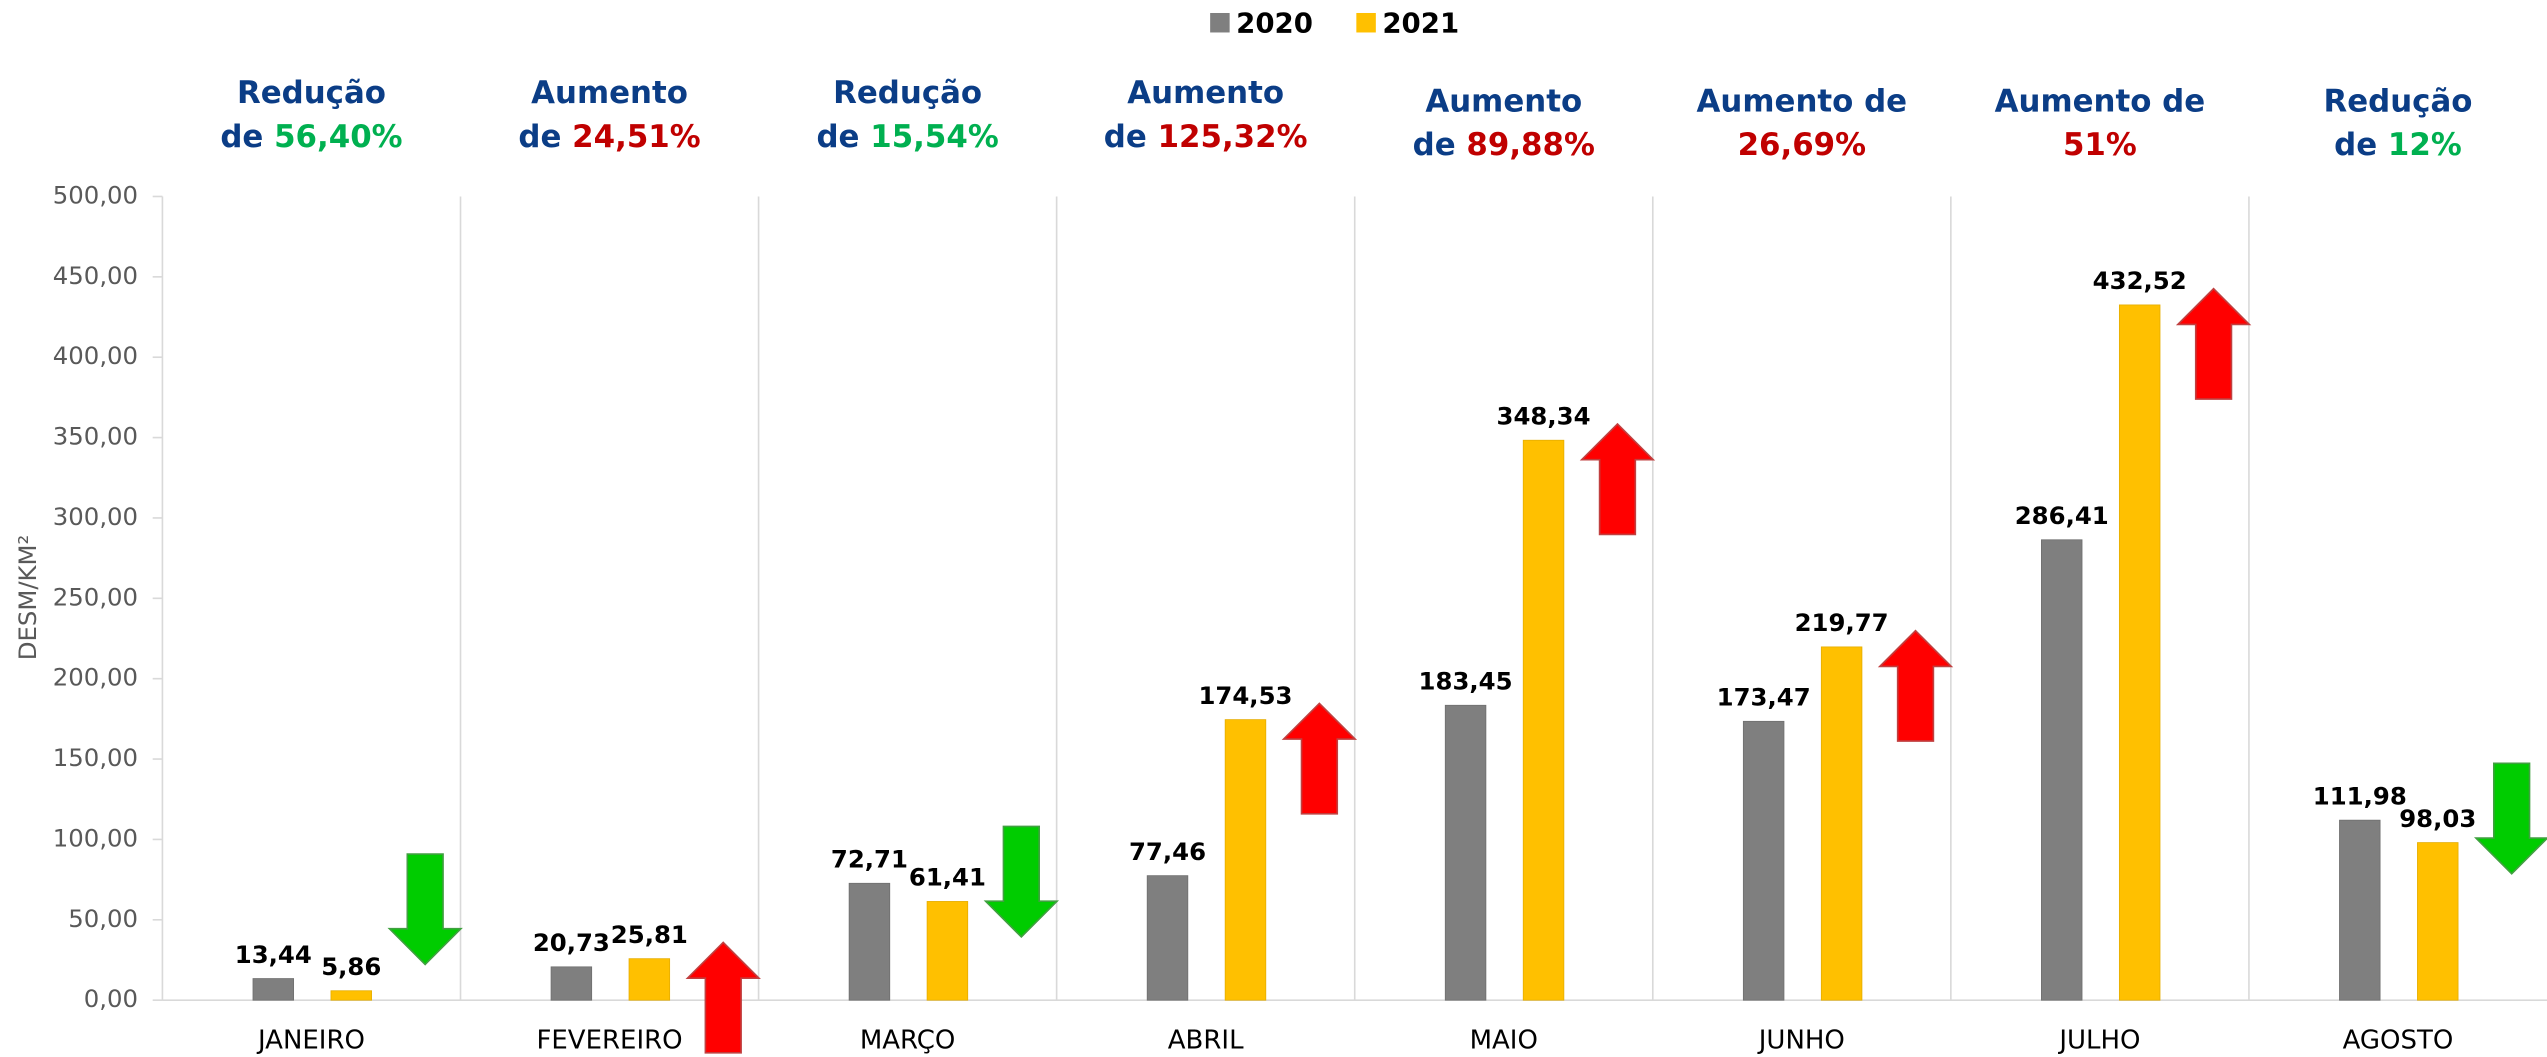 This screenshot has height=1057, width=2547. Describe the element at coordinates (111, 998) in the screenshot. I see `y-tick-label: 0,00` at that location.